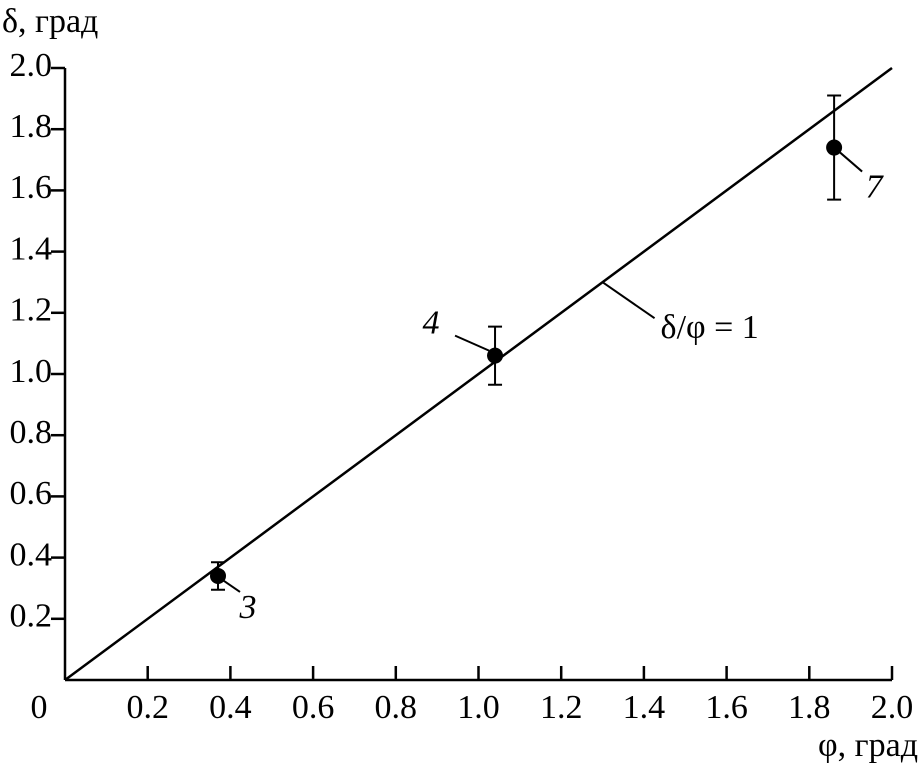  I want to click on x-tick-label: 1.0, so click(478, 707).